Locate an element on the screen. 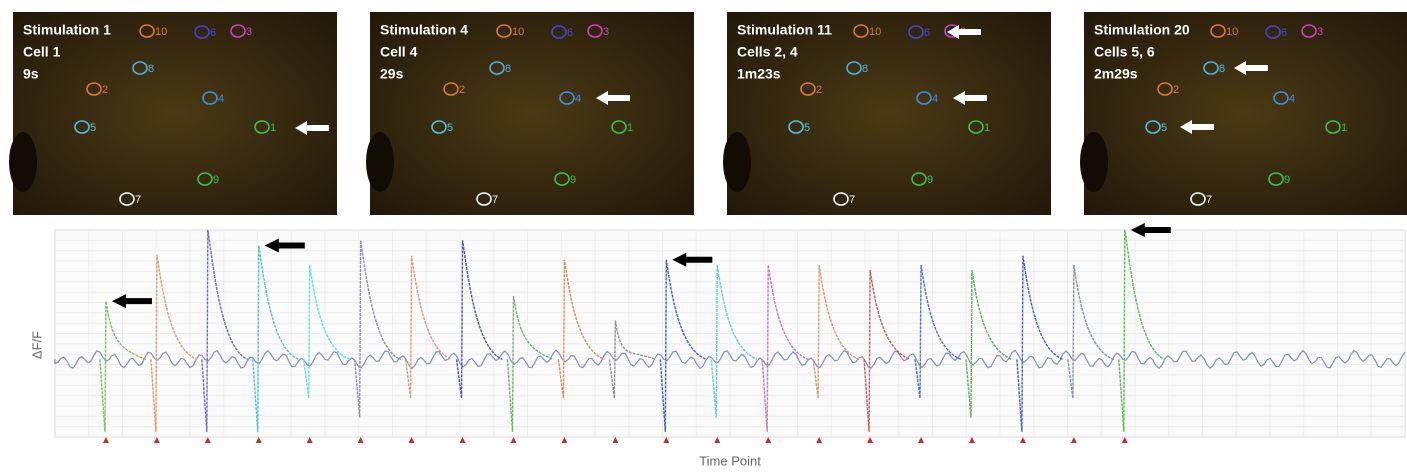  baseline-noise is located at coordinates (730, 359).